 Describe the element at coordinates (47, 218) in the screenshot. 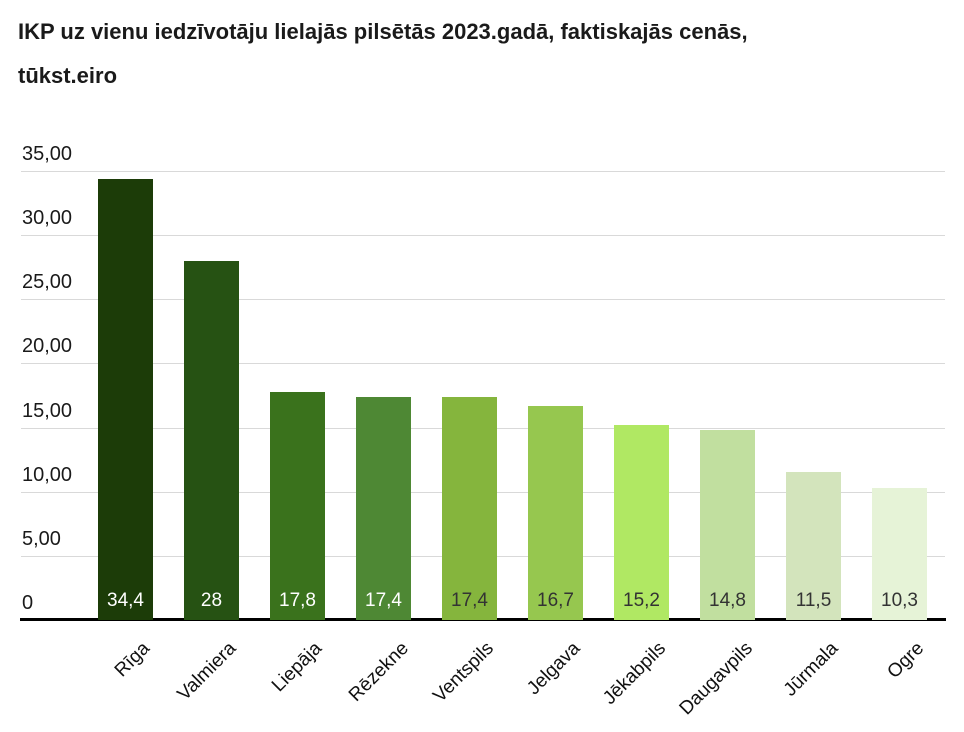

I see `y-tick-label-30: 30,00` at that location.